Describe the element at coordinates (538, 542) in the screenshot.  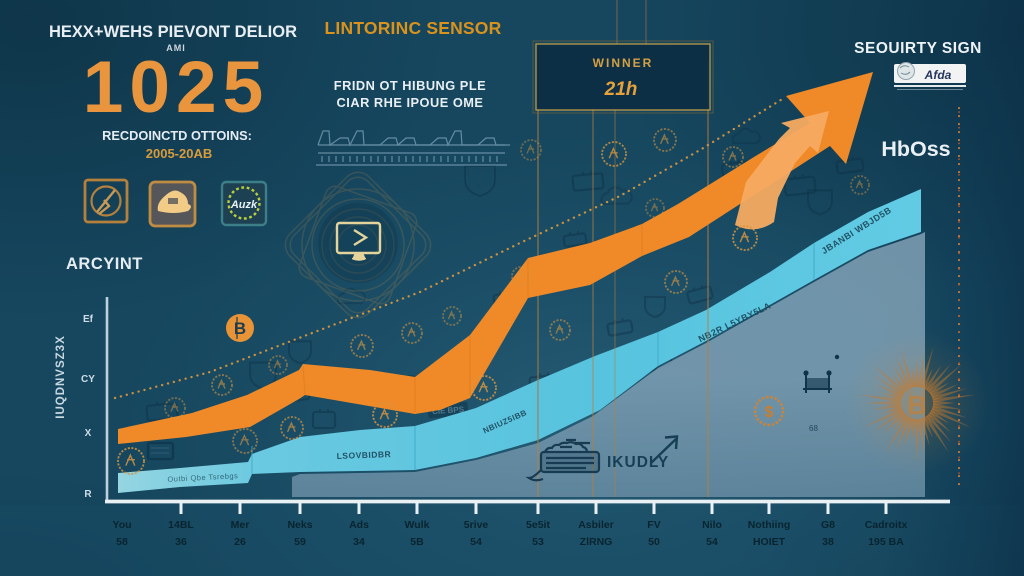
I see `svg-text: 53` at that location.